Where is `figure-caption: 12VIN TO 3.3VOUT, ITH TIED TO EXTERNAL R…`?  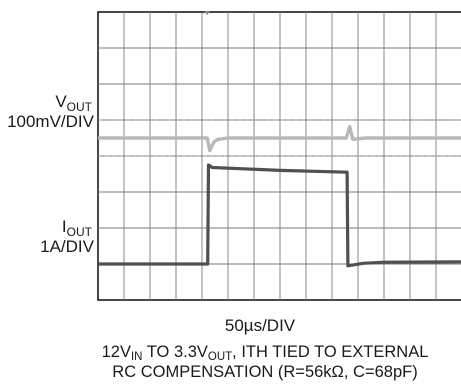
figure-caption: 12VIN TO 3.3VOUT, ITH TIED TO EXTERNAL R… is located at coordinates (265, 362).